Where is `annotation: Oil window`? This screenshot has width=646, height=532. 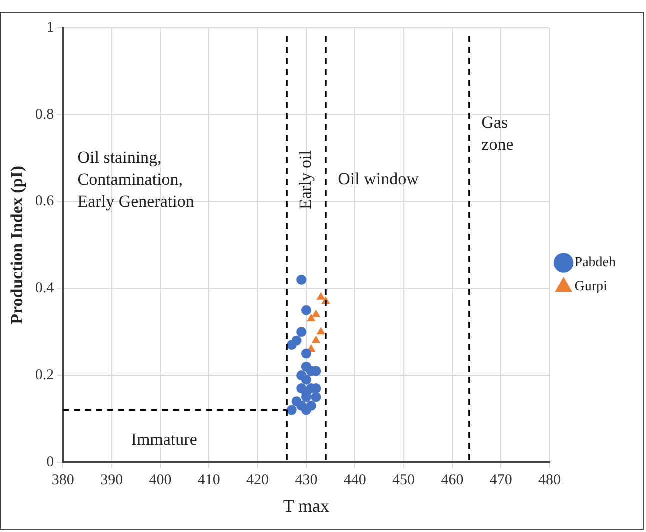 annotation: Oil window is located at coordinates (379, 179).